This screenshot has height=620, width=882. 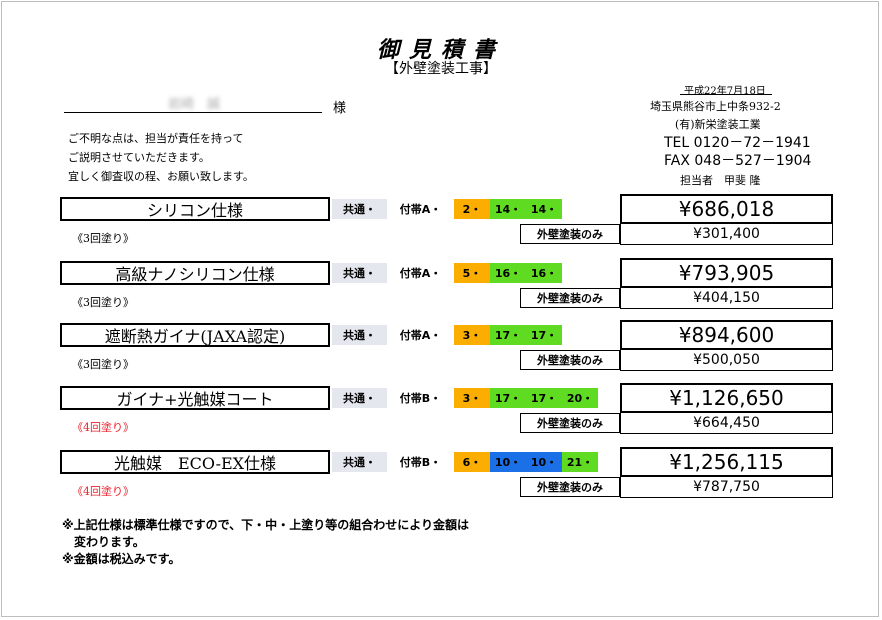 I want to click on intro-line-3: 宜しく御査収の程、お願い致します。, so click(x=161, y=176).